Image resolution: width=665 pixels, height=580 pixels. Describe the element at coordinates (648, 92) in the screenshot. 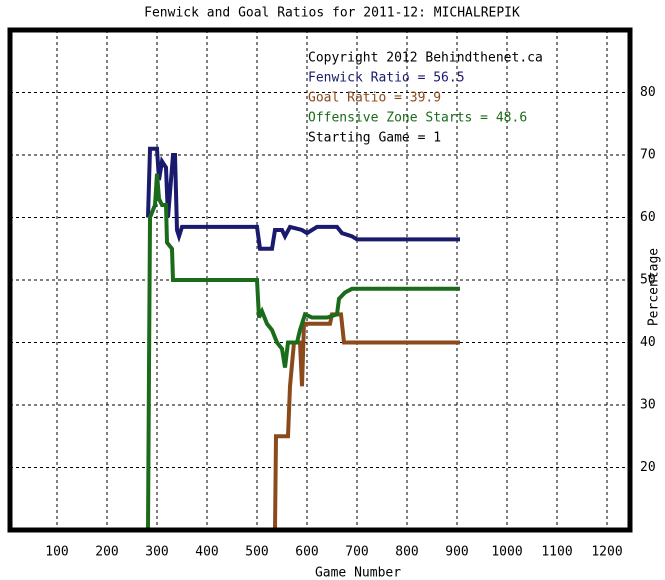

I see `y-tick-label: 80` at that location.